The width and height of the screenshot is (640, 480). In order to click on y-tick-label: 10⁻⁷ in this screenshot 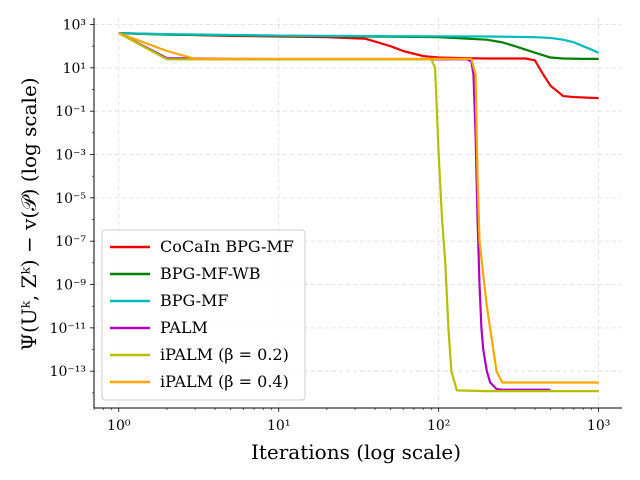, I will do `click(70, 242)`.